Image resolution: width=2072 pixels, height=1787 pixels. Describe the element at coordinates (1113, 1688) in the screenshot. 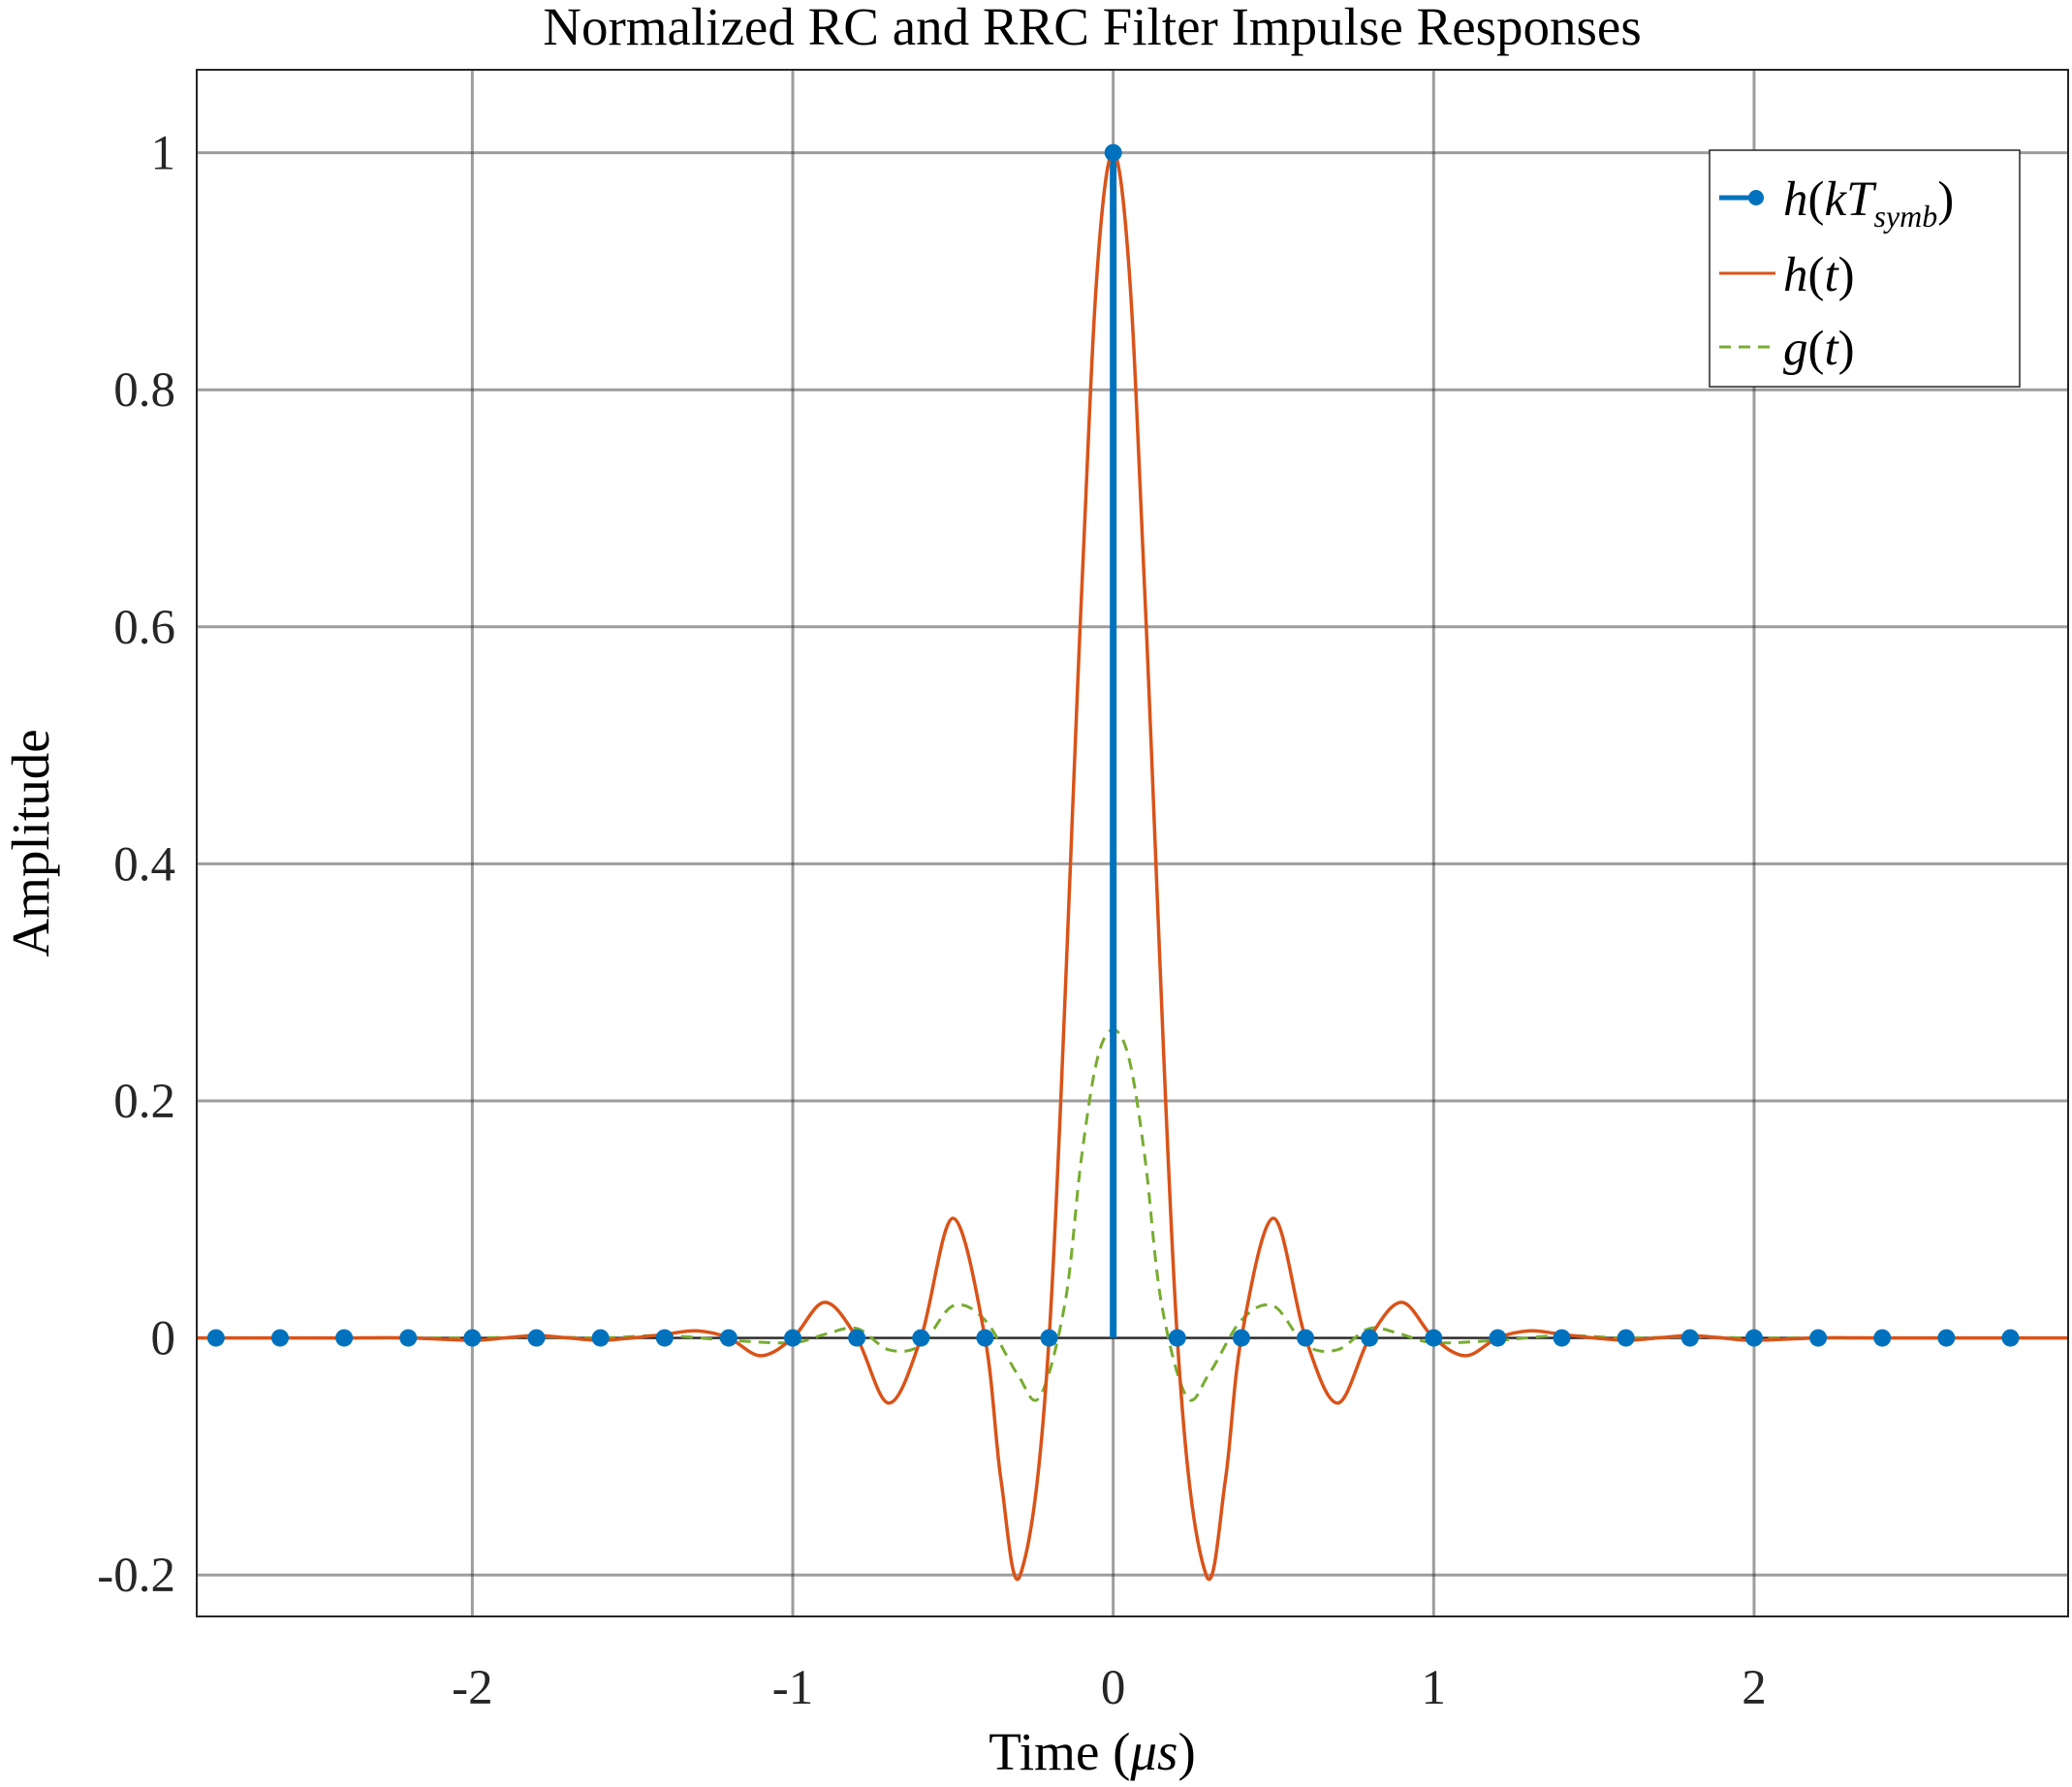

I see `x-tick-label: 0` at that location.